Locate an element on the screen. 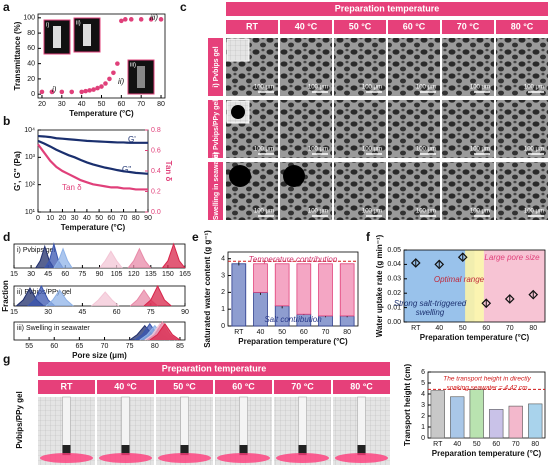 This screenshot has height=467, width=550. y-axis-label: Water uptake rate (g min⁻¹) is located at coordinates (379, 285).